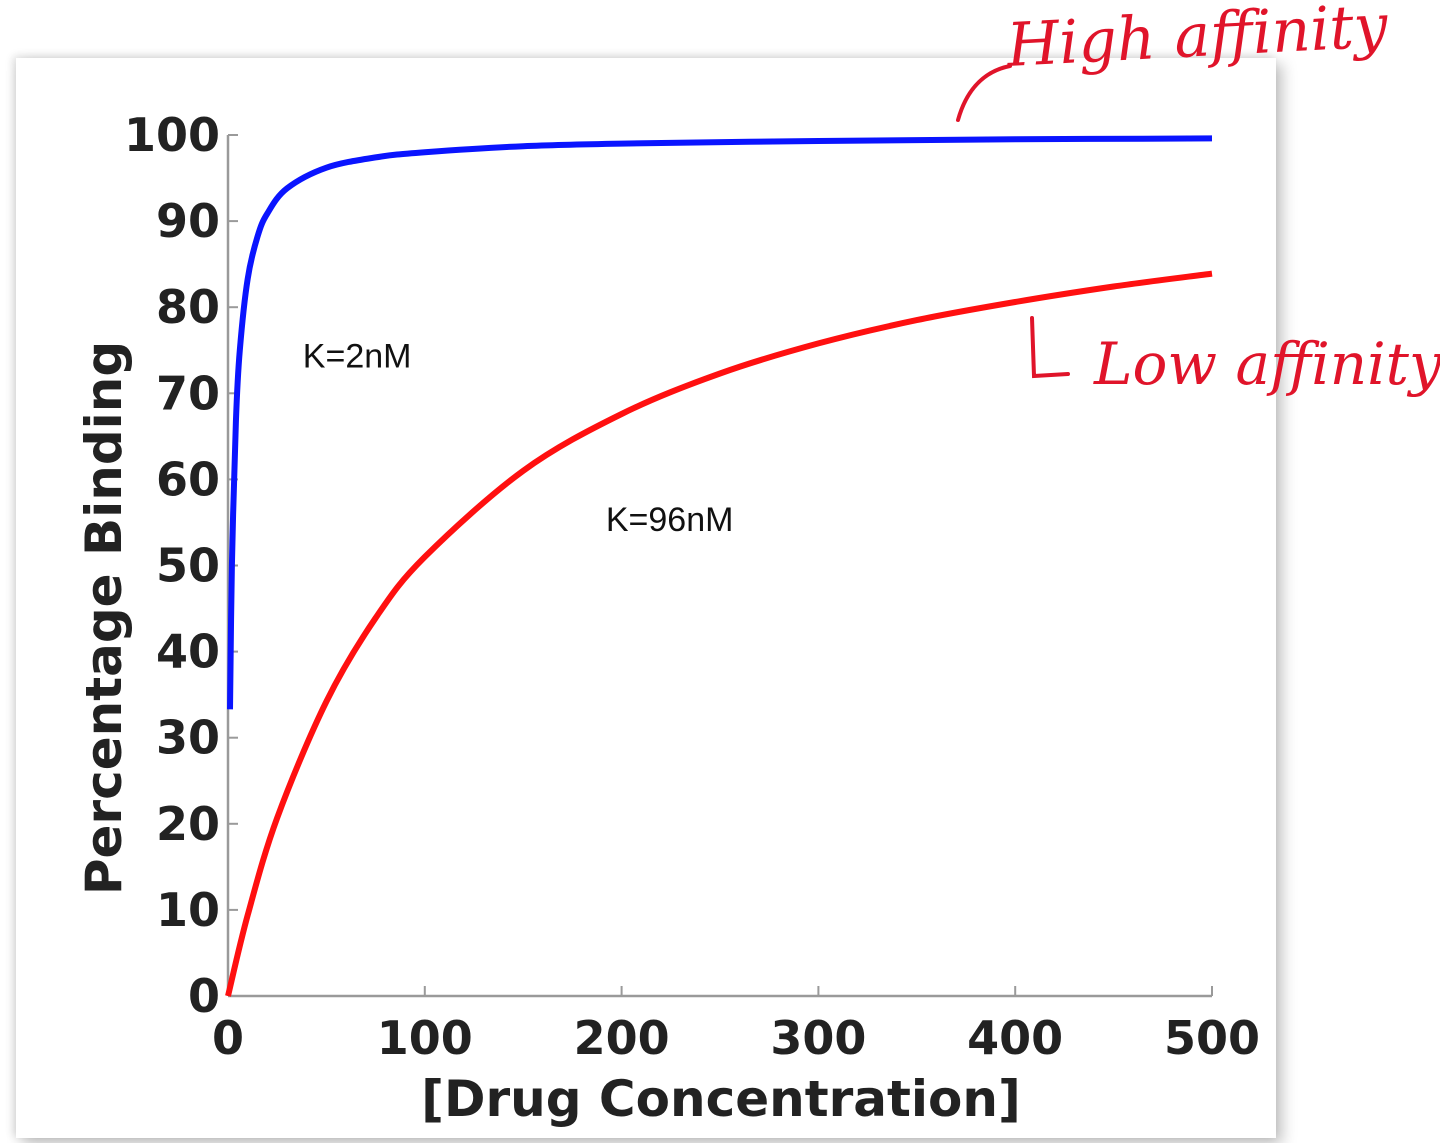 The width and height of the screenshot is (1440, 1143). What do you see at coordinates (670, 520) in the screenshot?
I see `curve-k-label: K=96nM` at bounding box center [670, 520].